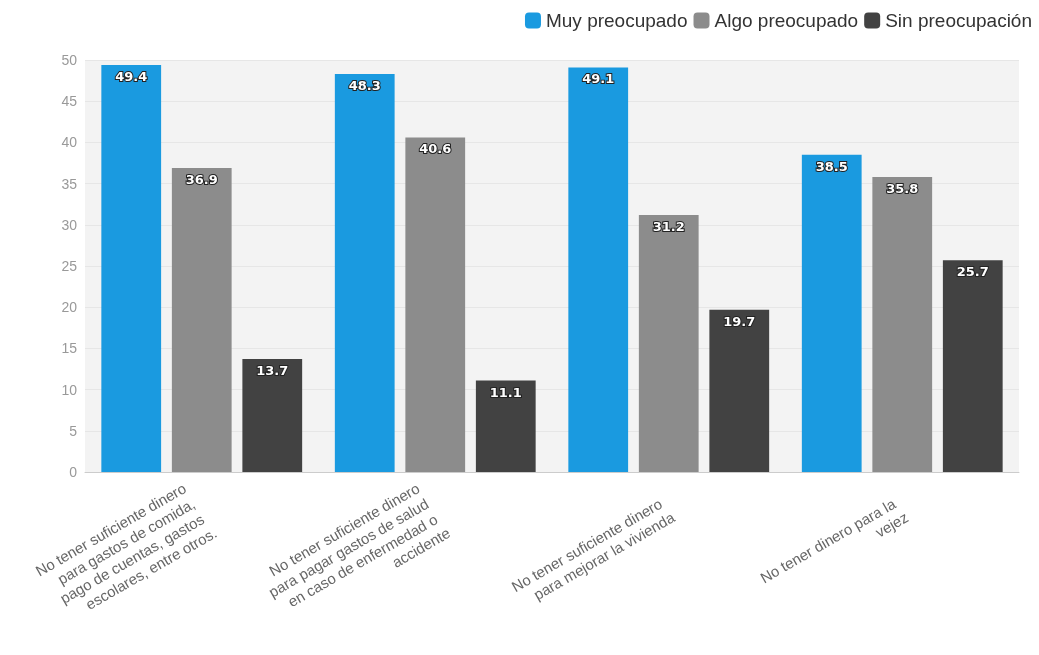 This screenshot has height=655, width=1039. Describe the element at coordinates (69, 389) in the screenshot. I see `y-tick-label: 10` at that location.